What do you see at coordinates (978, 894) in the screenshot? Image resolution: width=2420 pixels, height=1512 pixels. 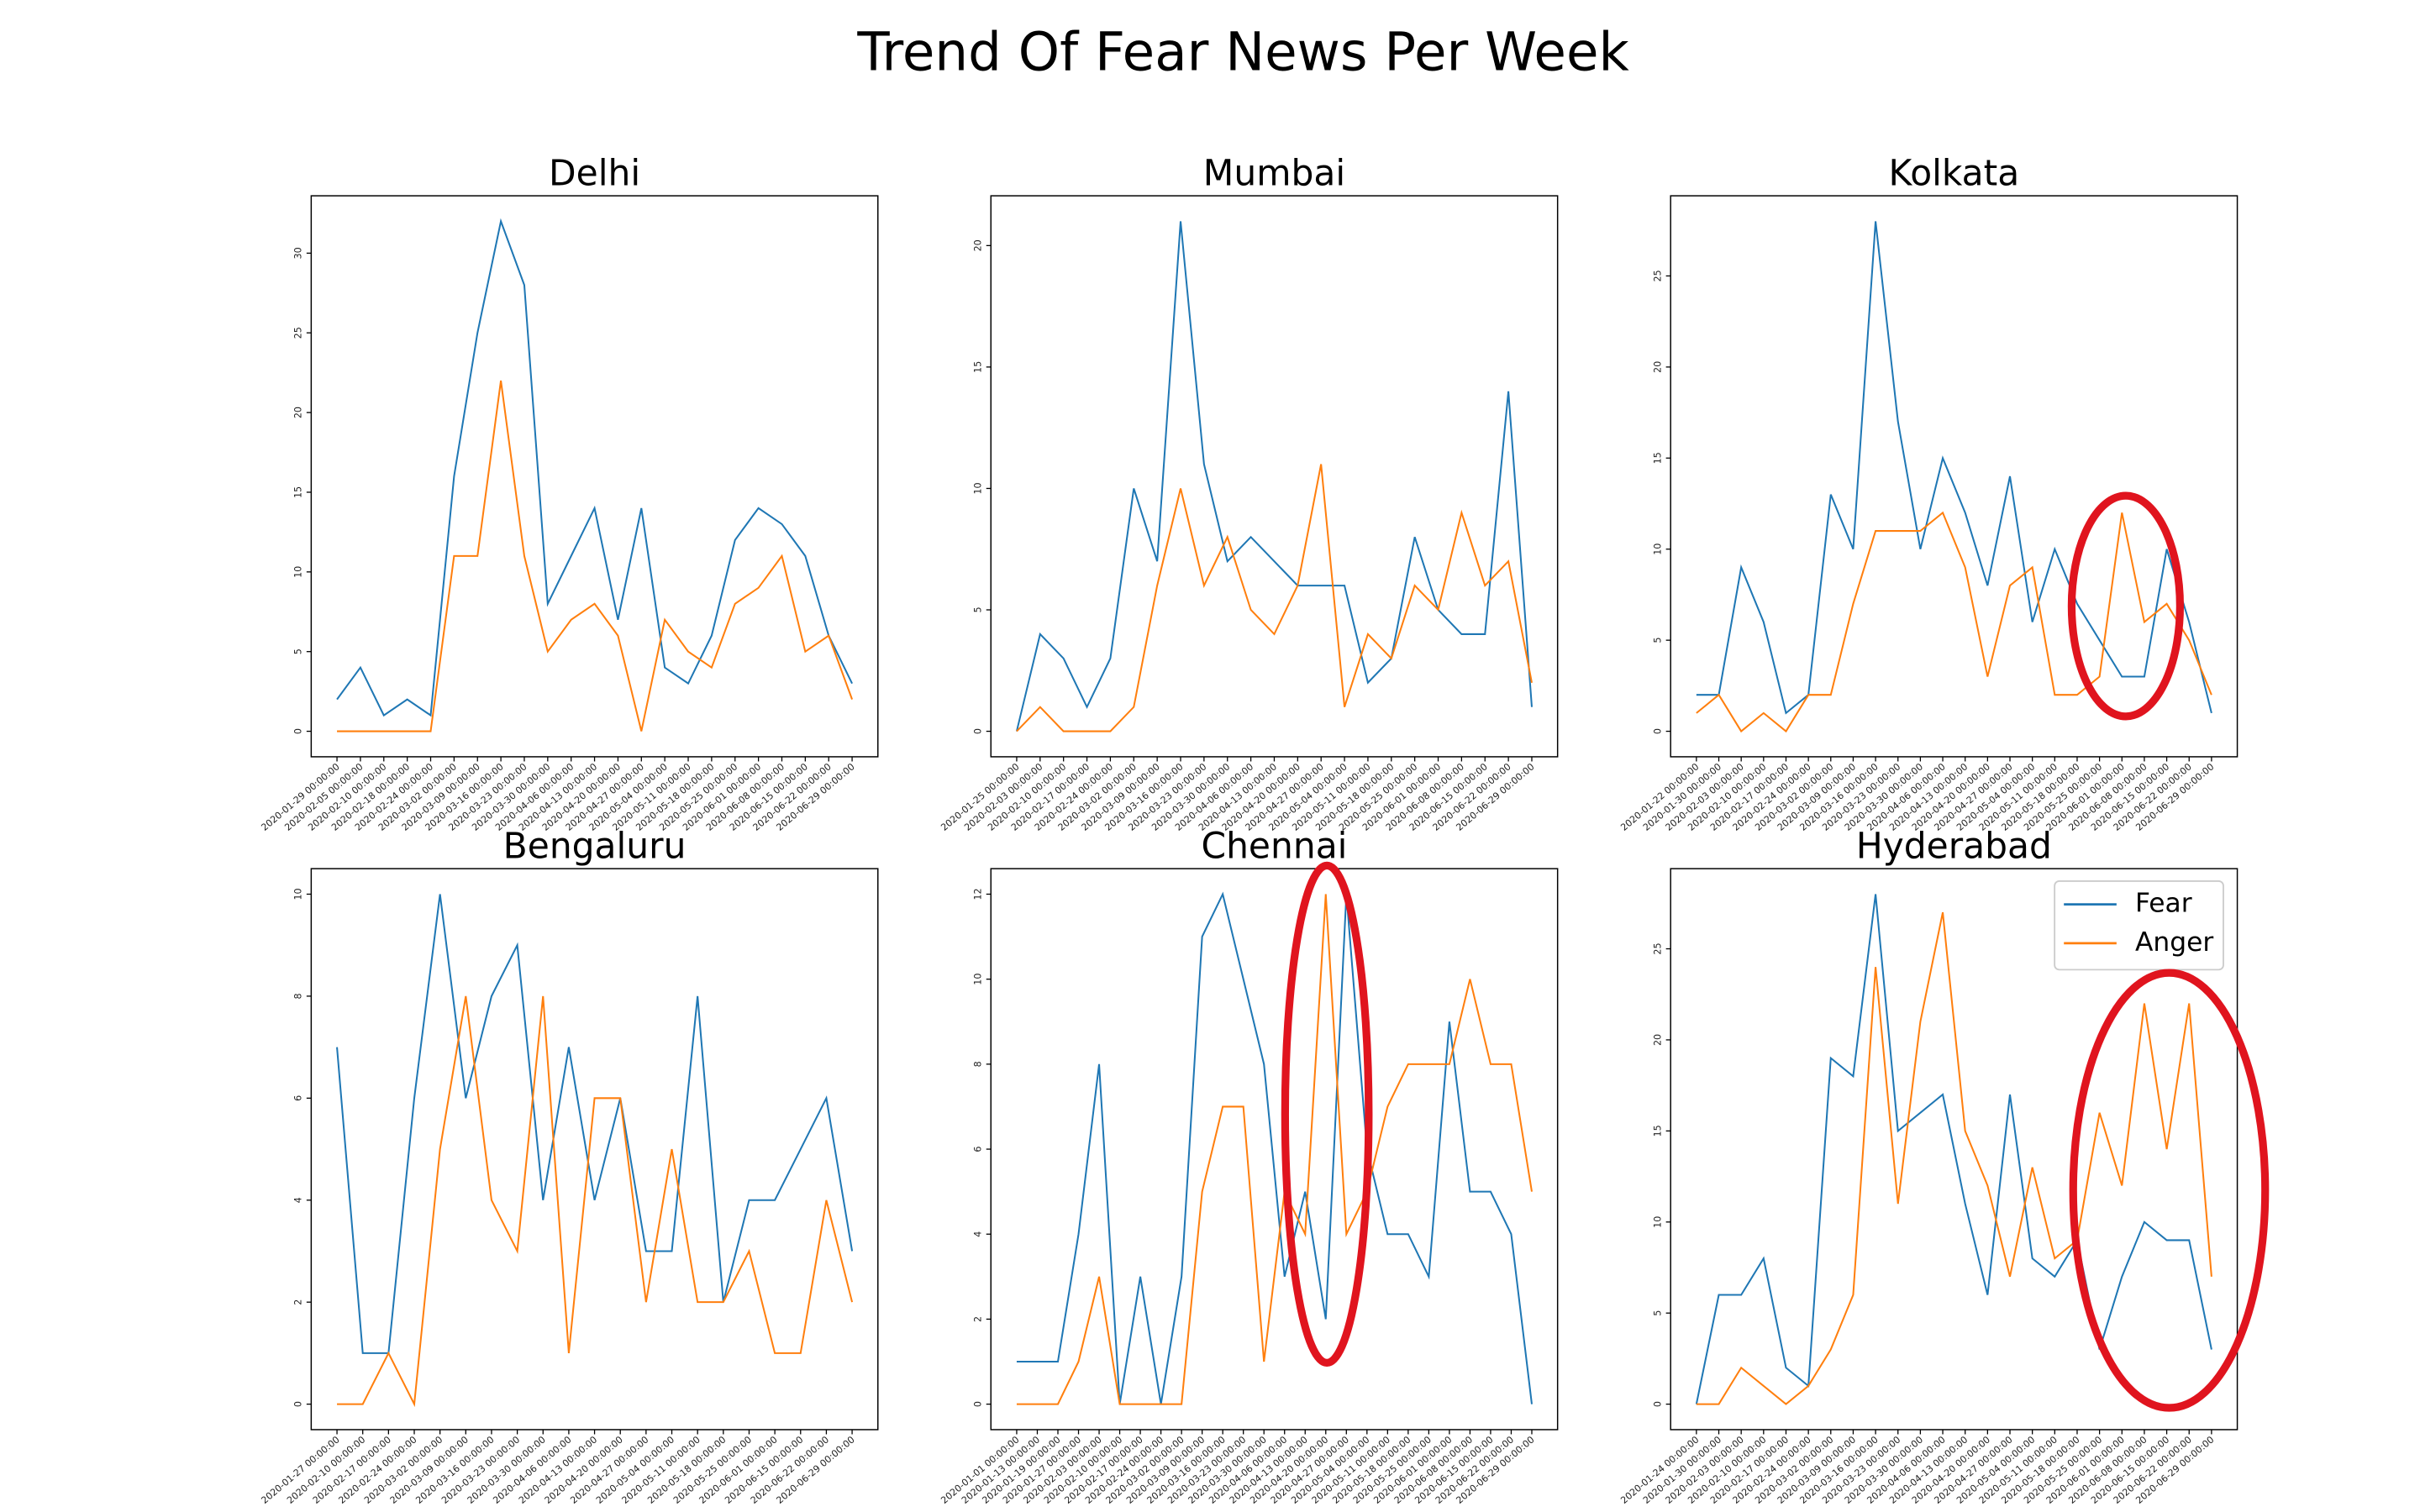 I see `y-tick-label: 12` at bounding box center [978, 894].